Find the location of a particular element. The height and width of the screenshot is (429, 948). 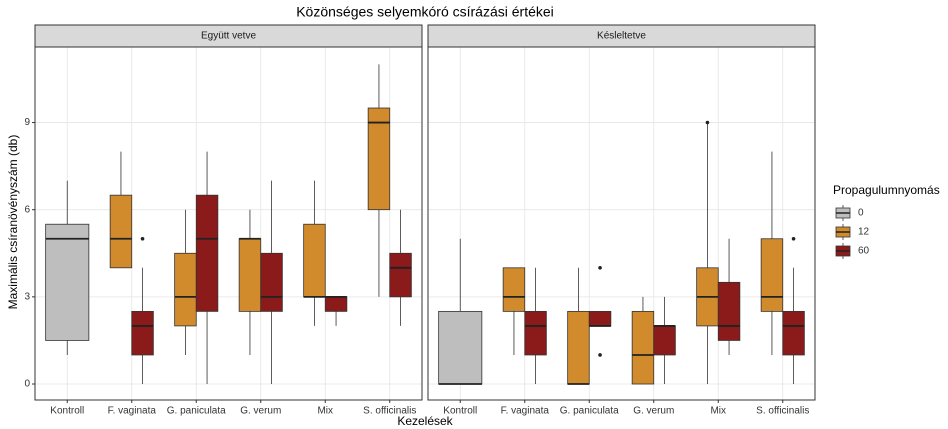

legend-label: 12 is located at coordinates (864, 232).